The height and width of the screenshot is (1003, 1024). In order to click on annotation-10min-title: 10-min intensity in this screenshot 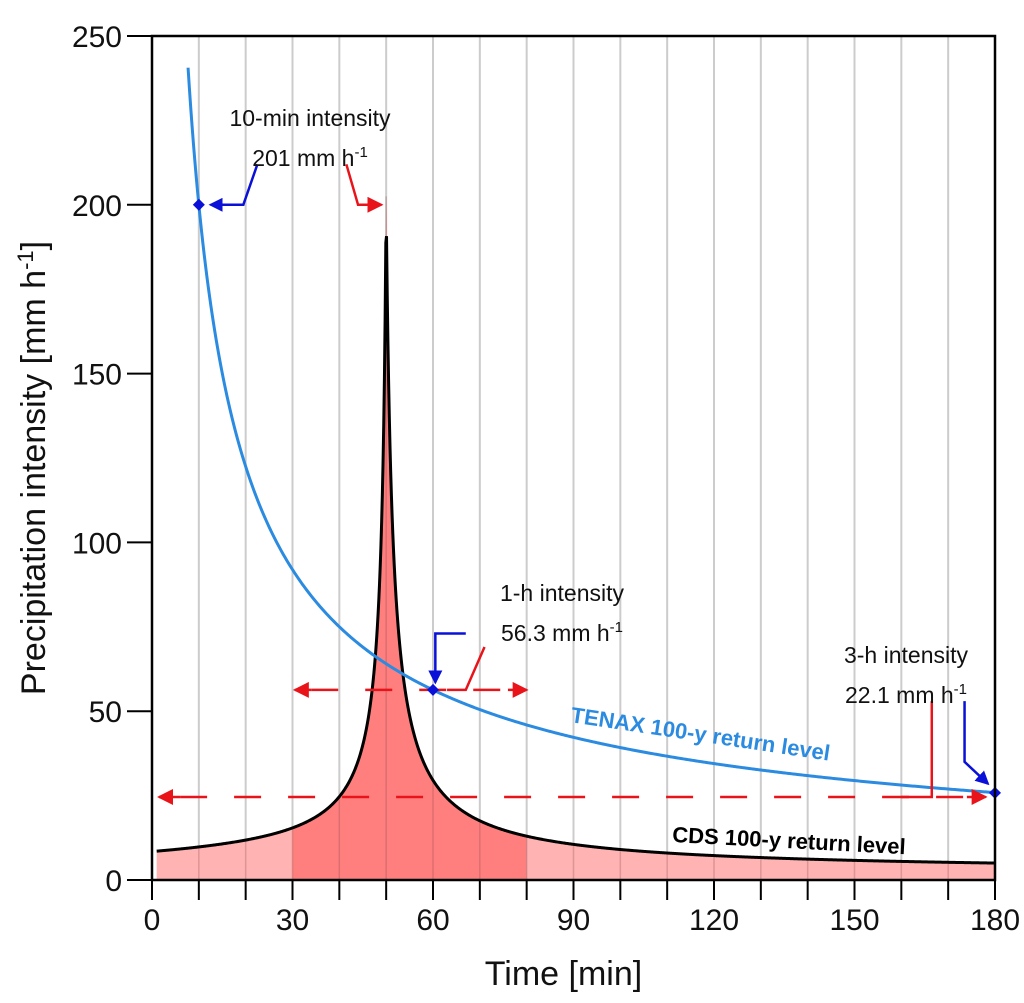, I will do `click(310, 118)`.